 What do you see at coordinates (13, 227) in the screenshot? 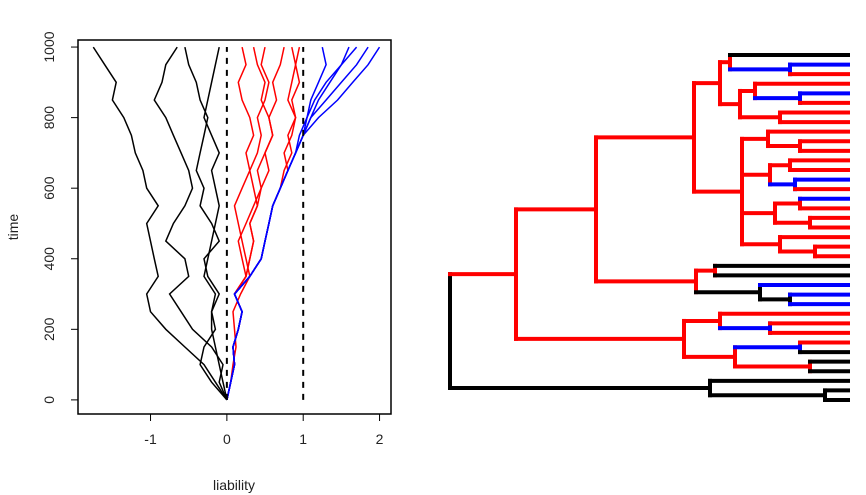
I see `y-axis-label: time` at bounding box center [13, 227].